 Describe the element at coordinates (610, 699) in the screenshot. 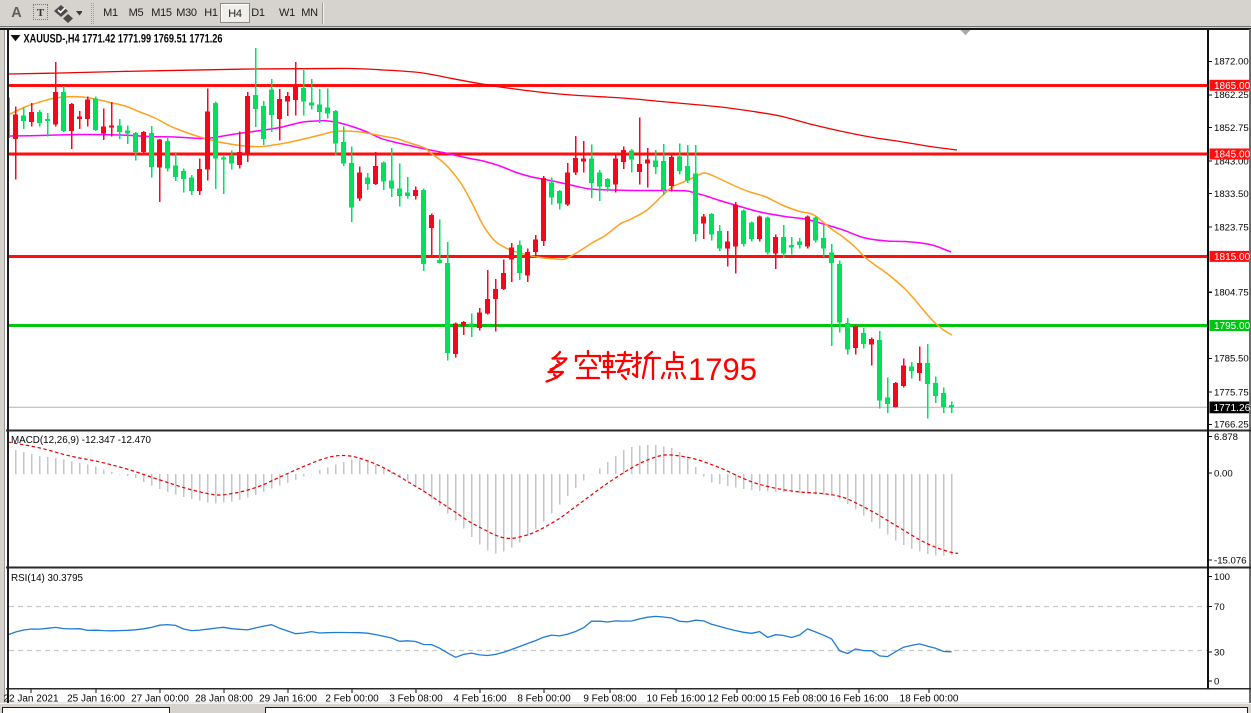

I see `svg-text: 9 Feb 08:00` at that location.